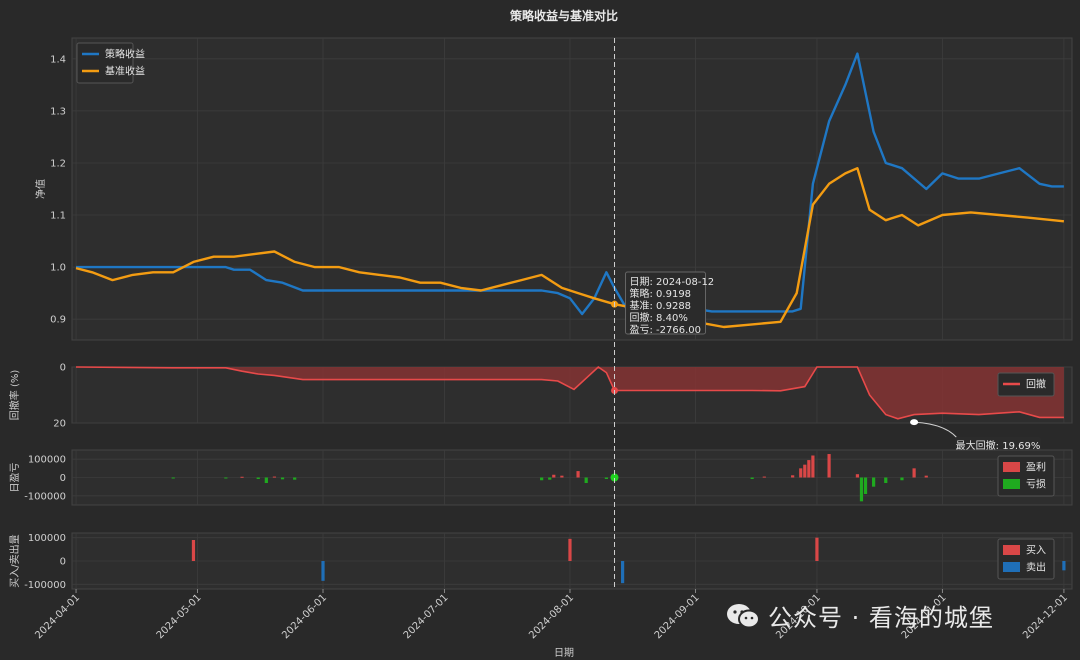 Image resolution: width=1080 pixels, height=660 pixels. I want to click on y-tick-label: 1.2, so click(58, 163).